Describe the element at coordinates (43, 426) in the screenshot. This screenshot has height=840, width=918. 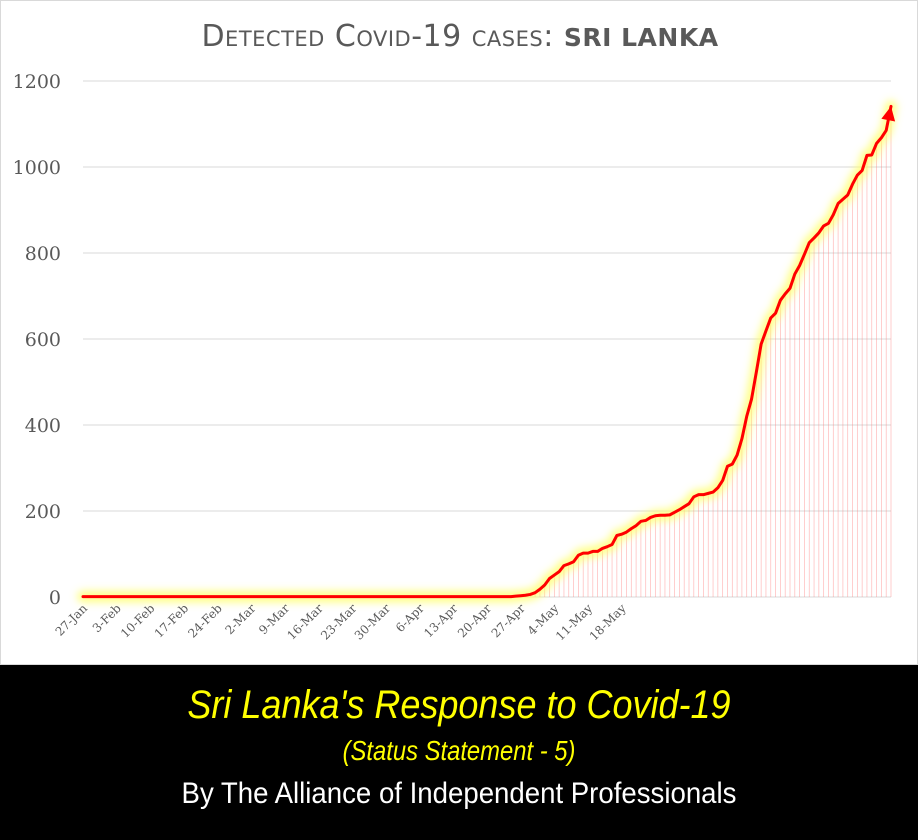
I see `y-tick-label: 400` at that location.